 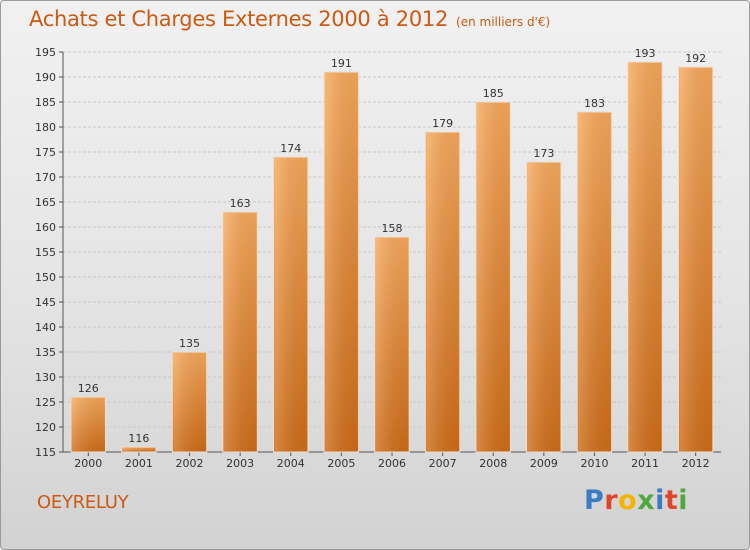 What do you see at coordinates (645, 53) in the screenshot?
I see `value-label-2011: 193` at bounding box center [645, 53].